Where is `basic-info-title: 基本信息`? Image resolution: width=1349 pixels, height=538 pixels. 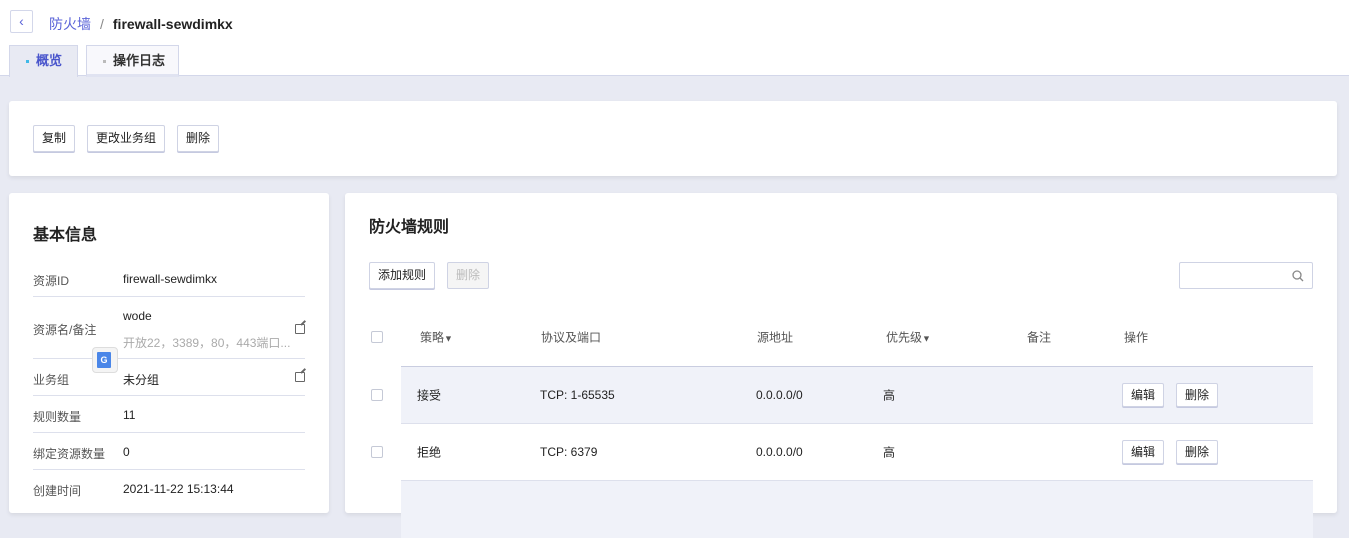 basic-info-title: 基本信息 is located at coordinates (65, 235).